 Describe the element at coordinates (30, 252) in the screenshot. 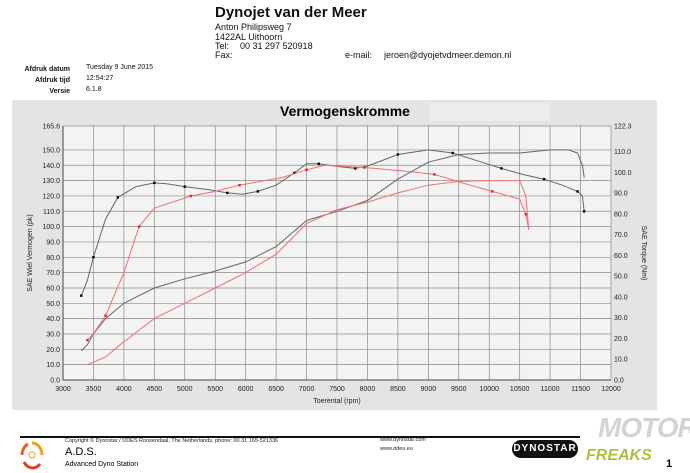

I see `y-axis-label: SAE Wiel Vermogen (pk)` at that location.